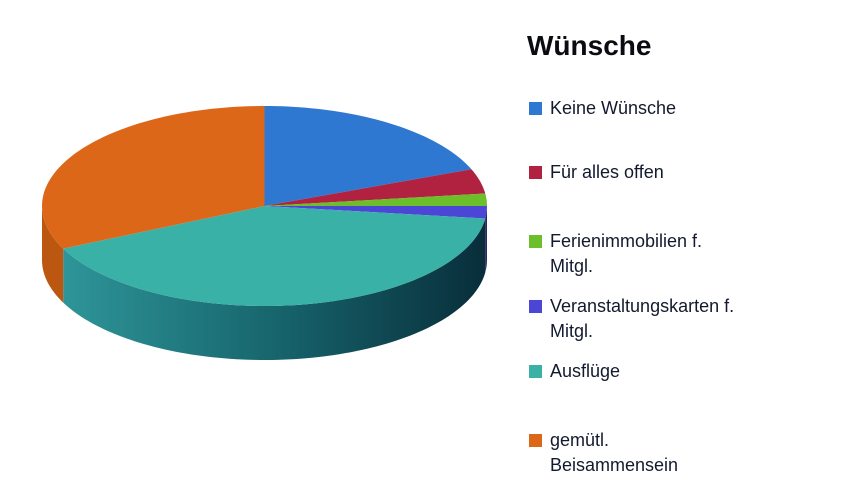 The width and height of the screenshot is (848, 485). What do you see at coordinates (613, 108) in the screenshot?
I see `legend-item-label: Keine Wünsche` at bounding box center [613, 108].